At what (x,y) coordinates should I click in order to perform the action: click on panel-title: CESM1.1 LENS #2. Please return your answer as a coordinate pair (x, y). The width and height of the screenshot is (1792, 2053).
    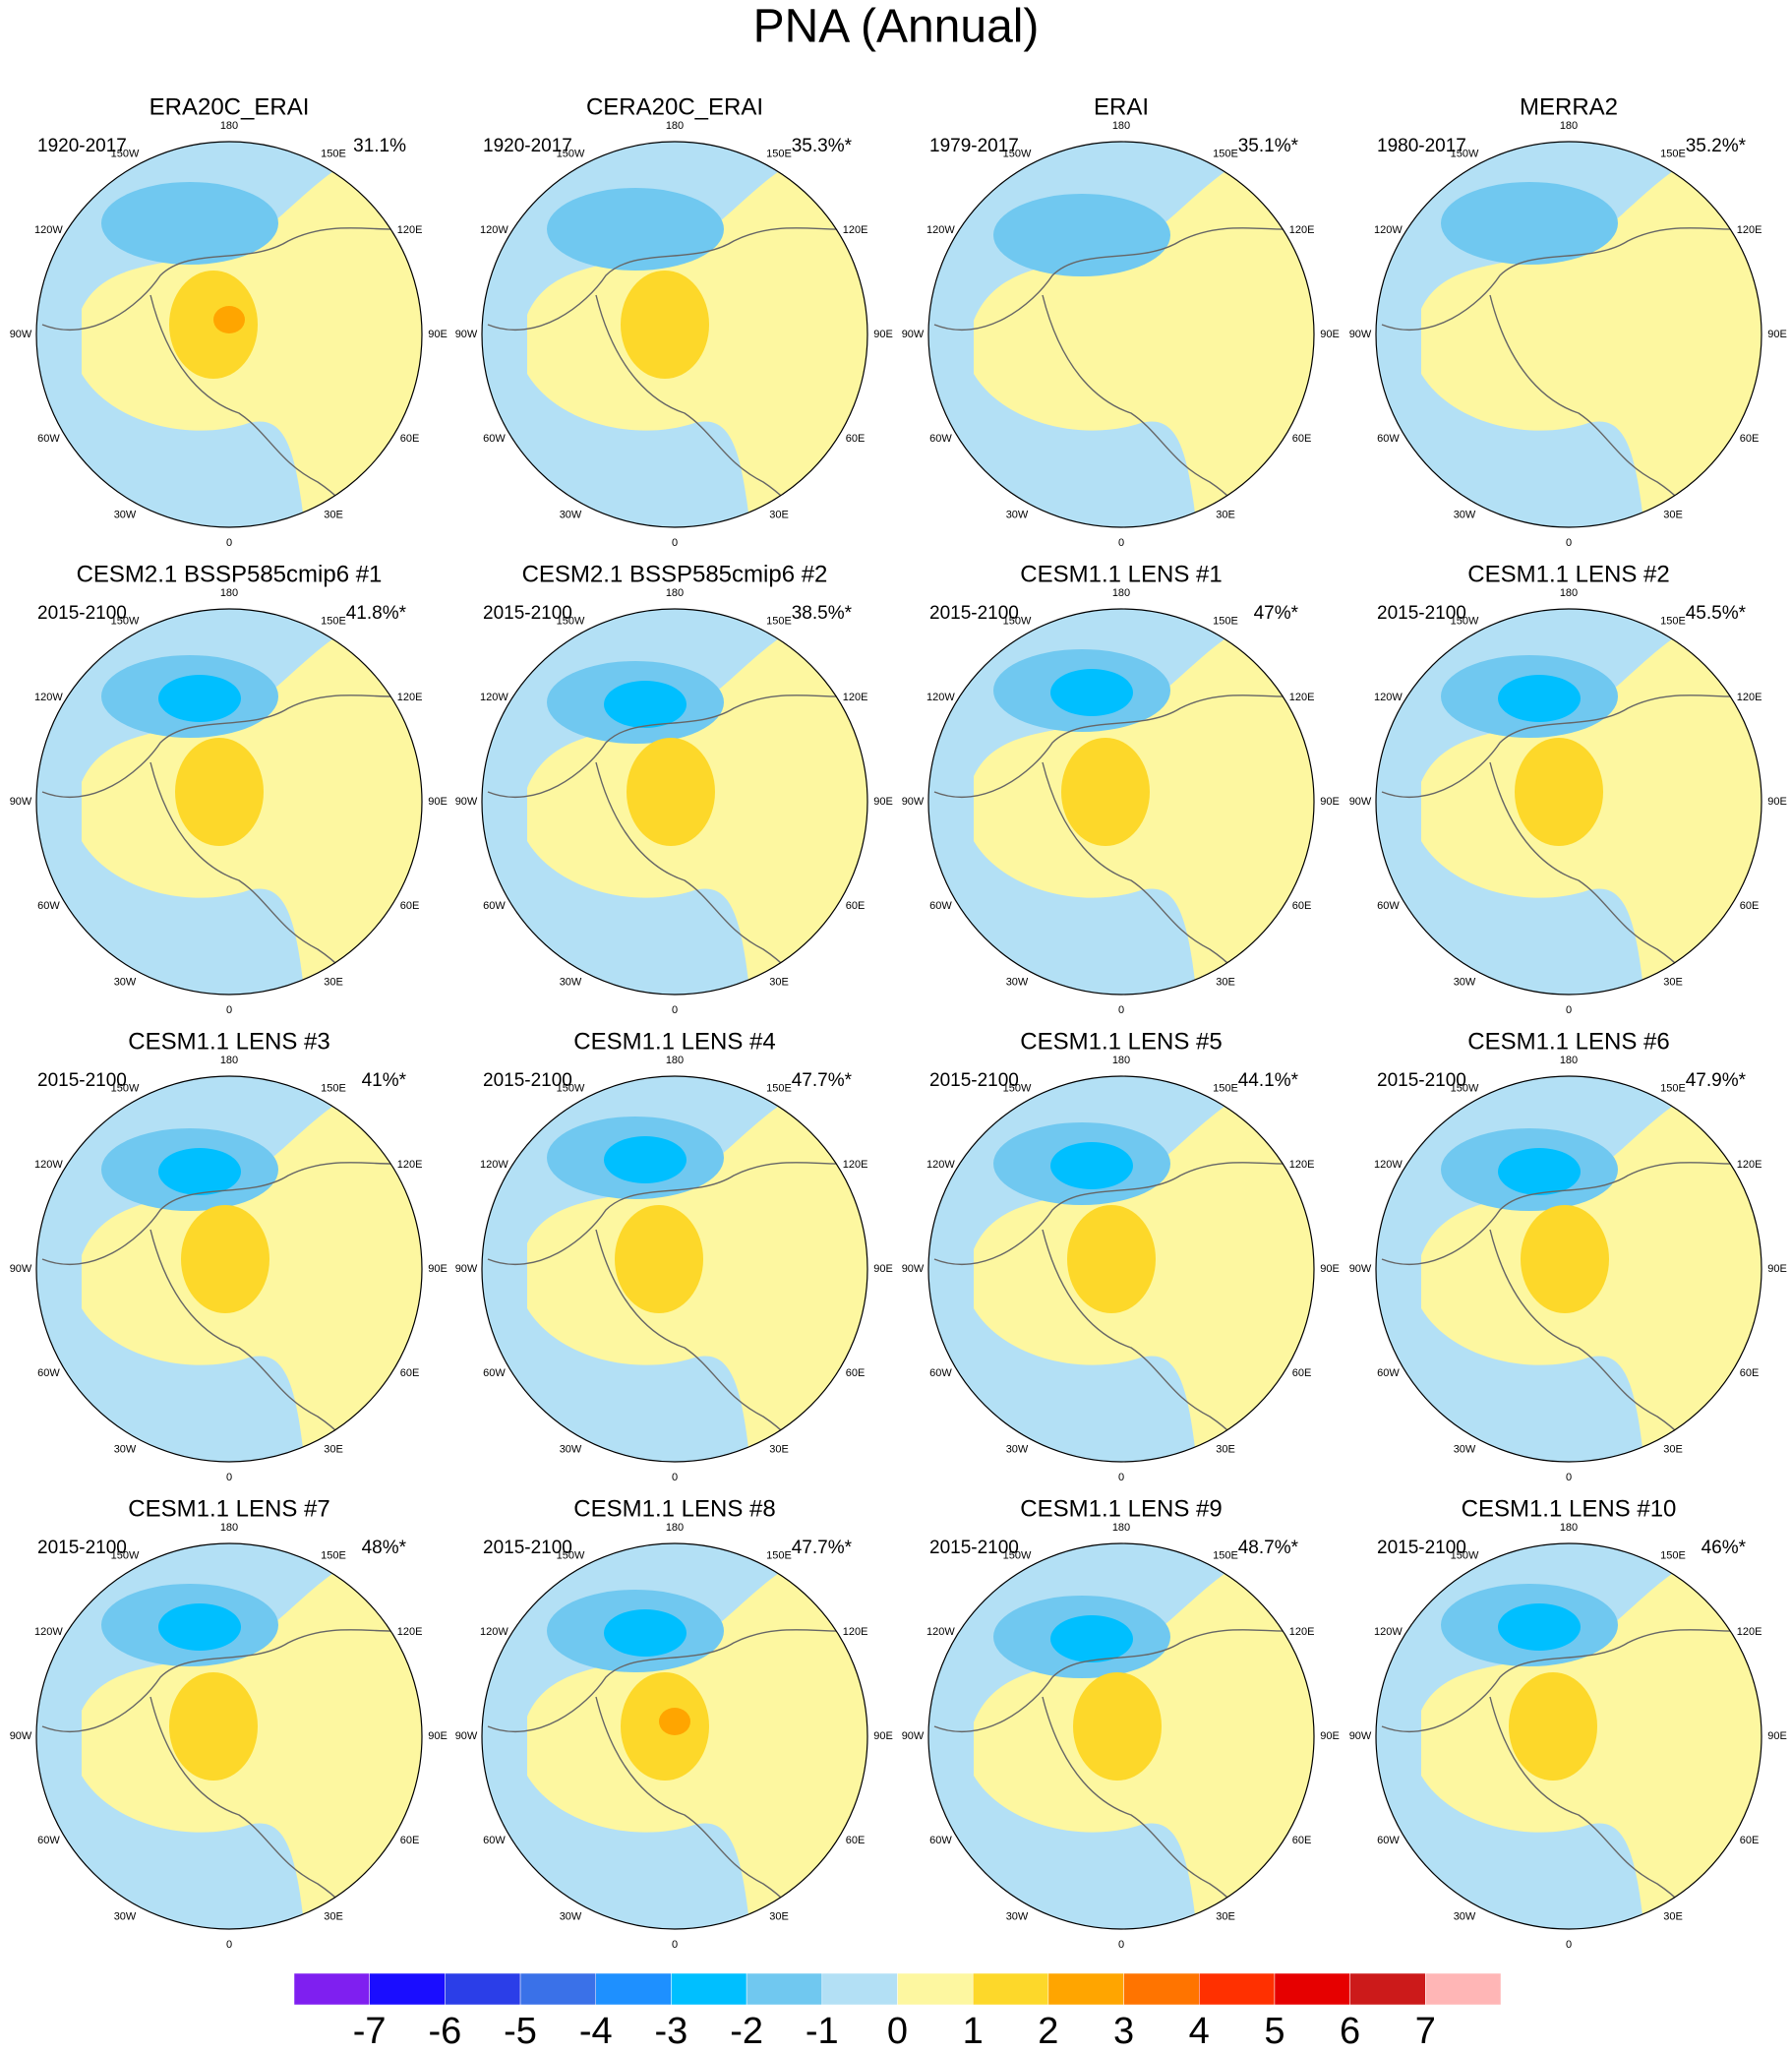
    Looking at the image, I should click on (1568, 574).